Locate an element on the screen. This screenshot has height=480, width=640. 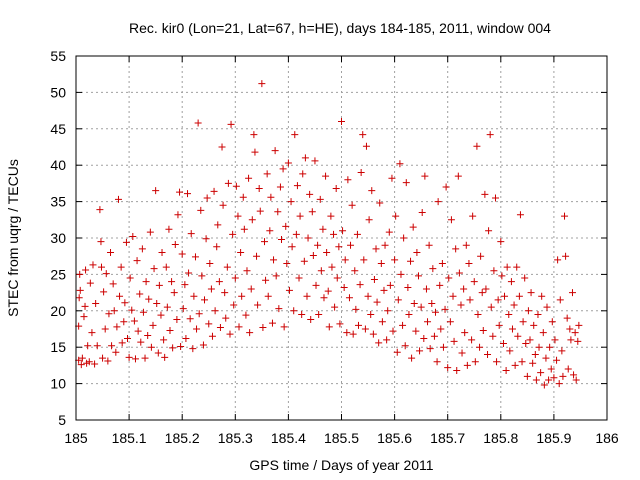
y-tick-label: 25 is located at coordinates (58, 274).